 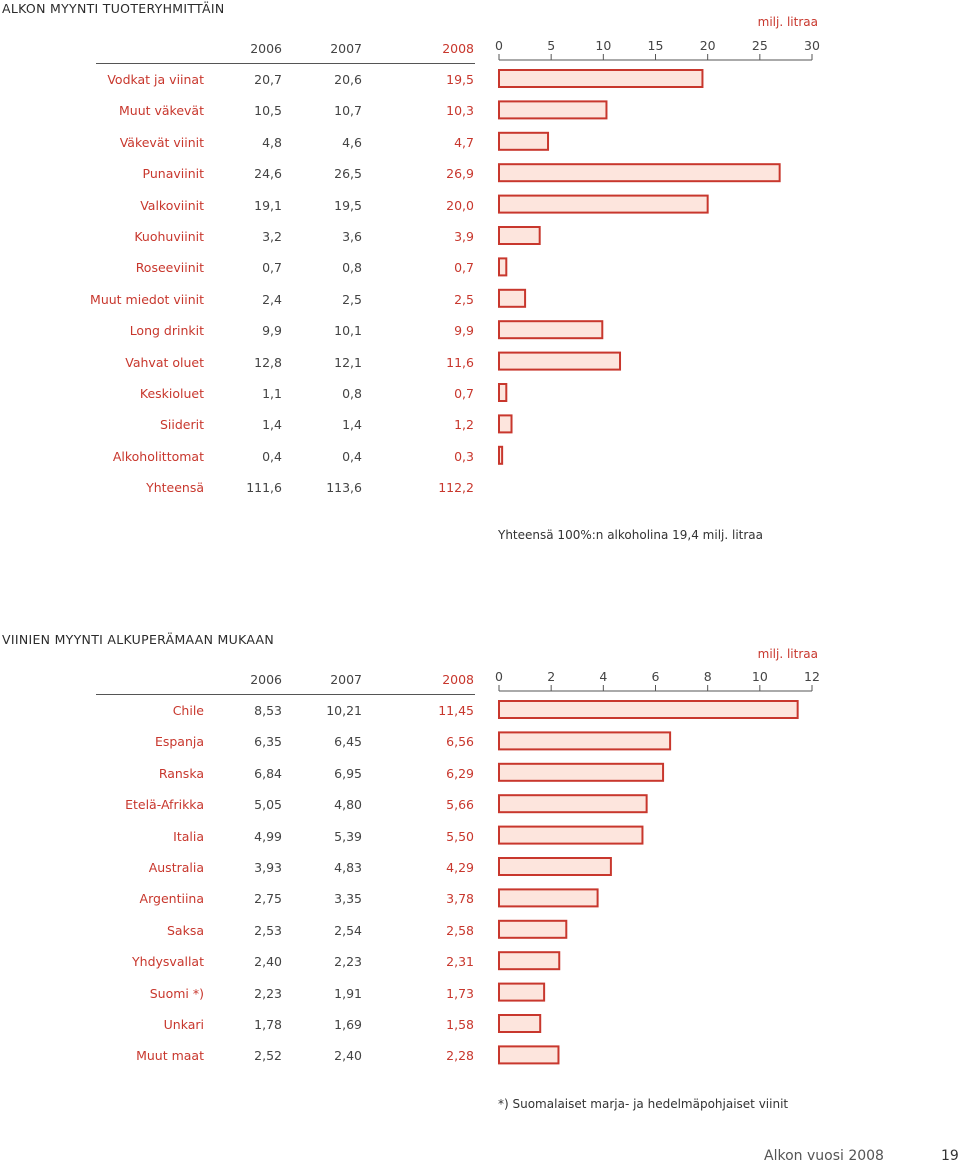 I want to click on value-2007: 2,40, so click(x=348, y=1056).